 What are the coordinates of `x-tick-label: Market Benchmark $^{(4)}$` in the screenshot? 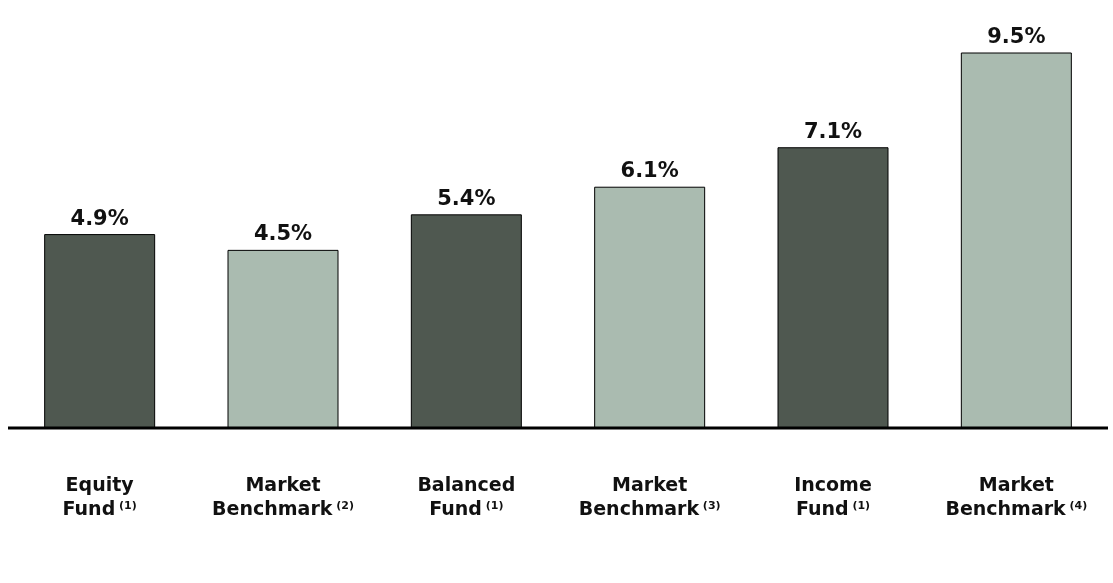 It's located at (1016, 496).